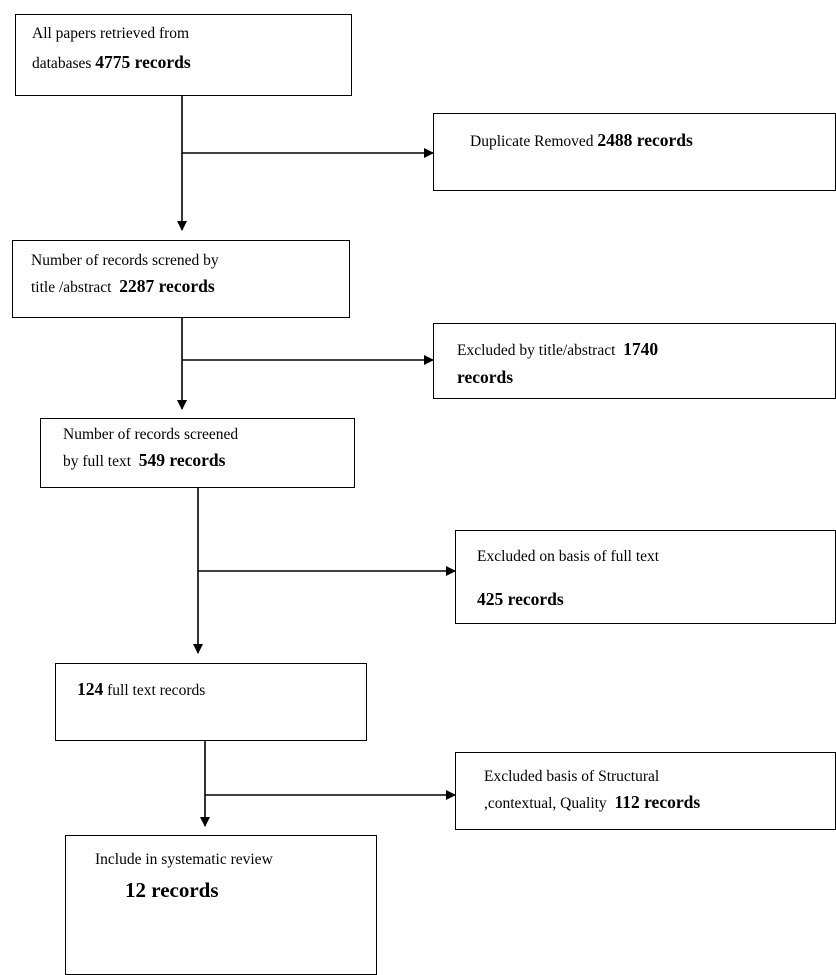 This screenshot has height=975, width=836. I want to click on duplicates-text: Duplicate Removed 2488 records, so click(581, 141).